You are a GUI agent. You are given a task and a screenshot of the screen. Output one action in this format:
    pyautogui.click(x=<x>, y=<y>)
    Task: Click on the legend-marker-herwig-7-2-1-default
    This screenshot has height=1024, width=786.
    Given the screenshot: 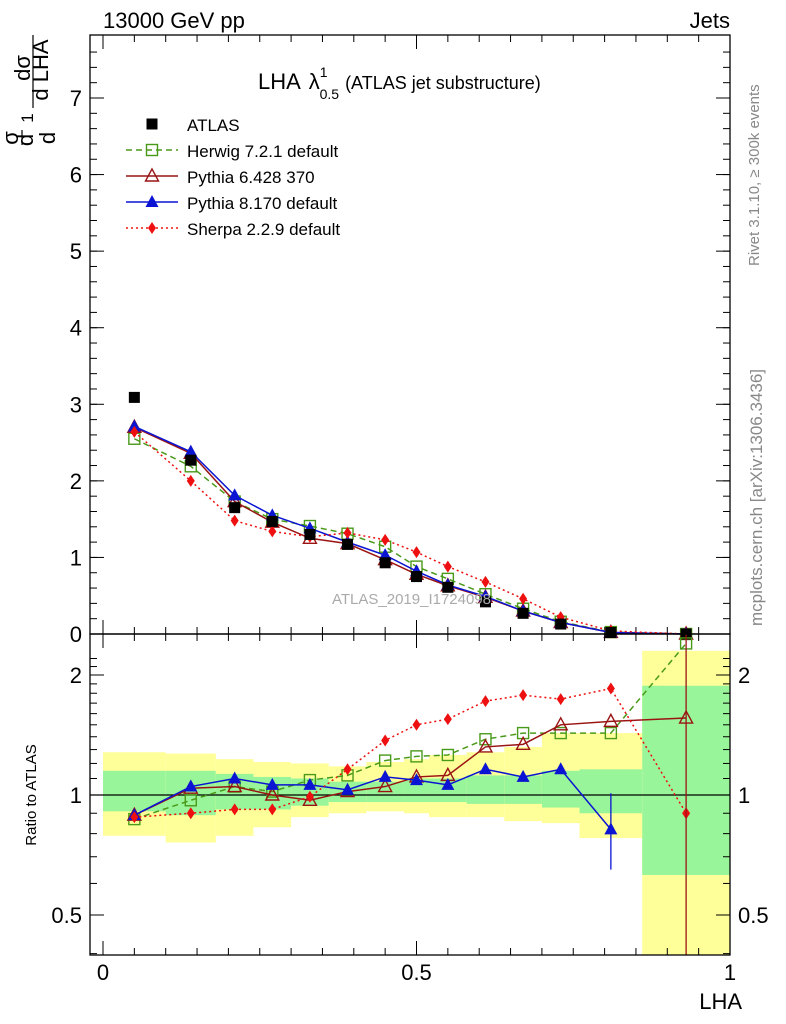 What is the action you would take?
    pyautogui.click(x=152, y=150)
    